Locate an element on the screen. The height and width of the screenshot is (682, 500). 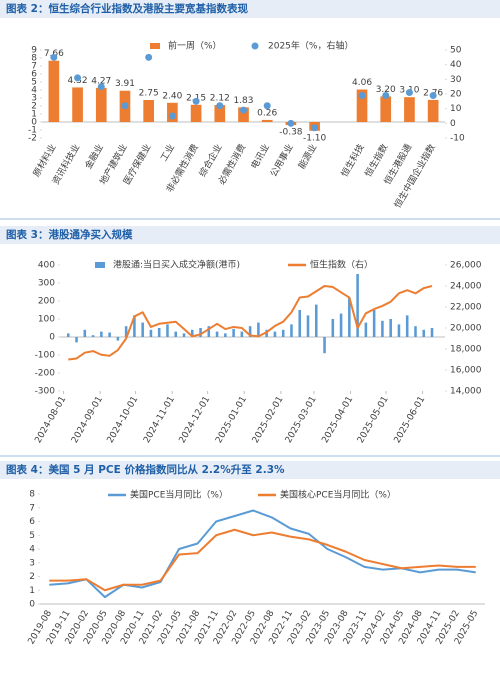
data-label: -0.38 is located at coordinates (291, 133).